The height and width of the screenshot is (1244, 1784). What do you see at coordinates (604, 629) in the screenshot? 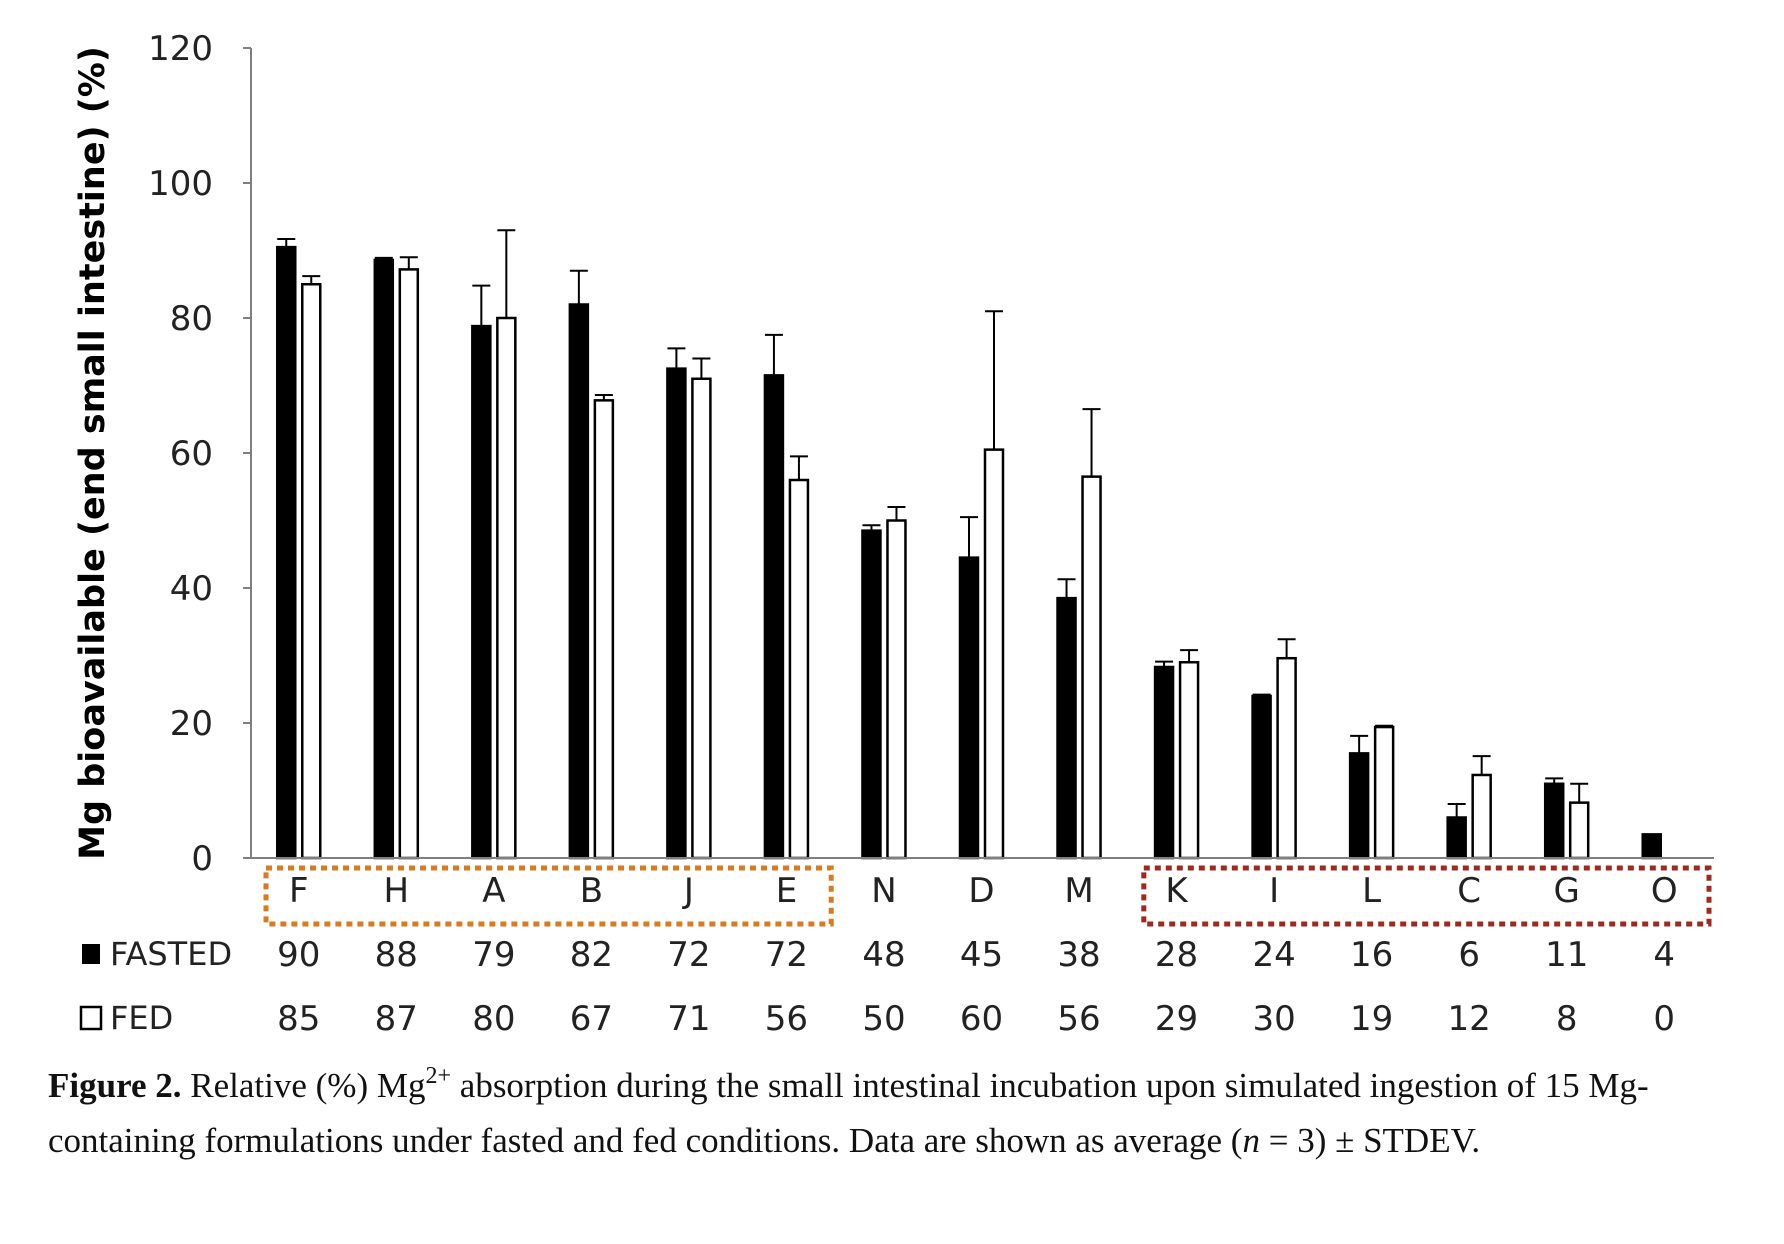
I see `bar-fed-B` at bounding box center [604, 629].